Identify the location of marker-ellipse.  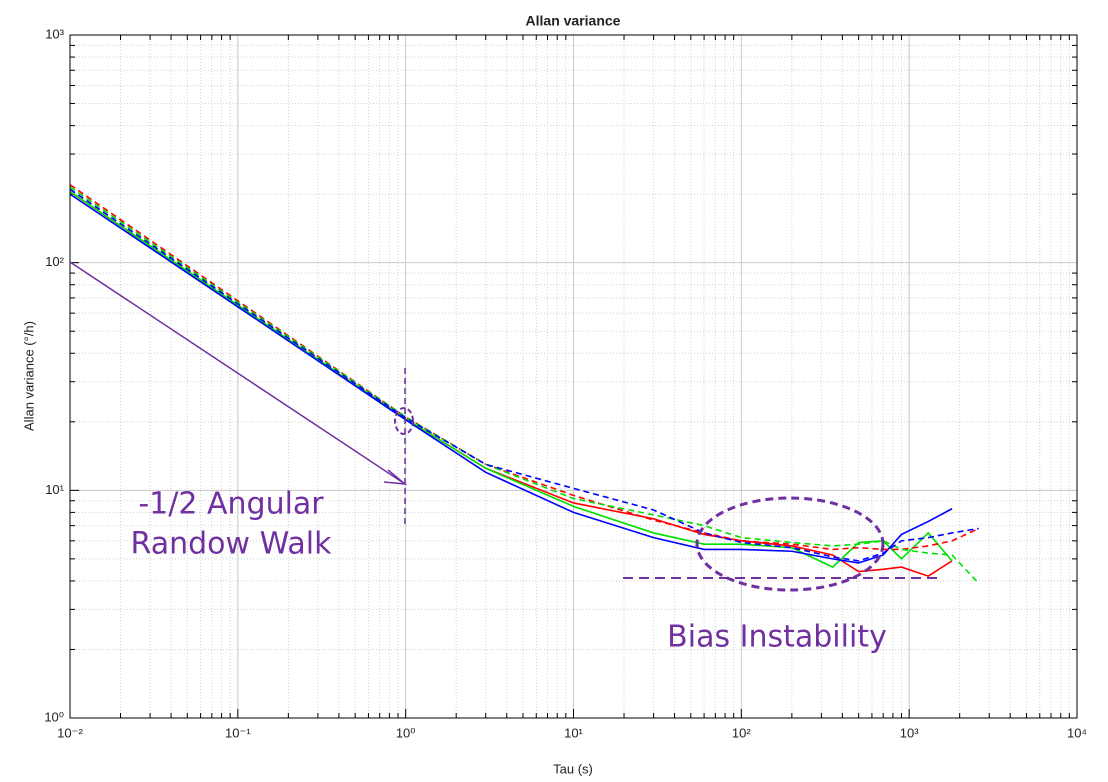
(404, 421).